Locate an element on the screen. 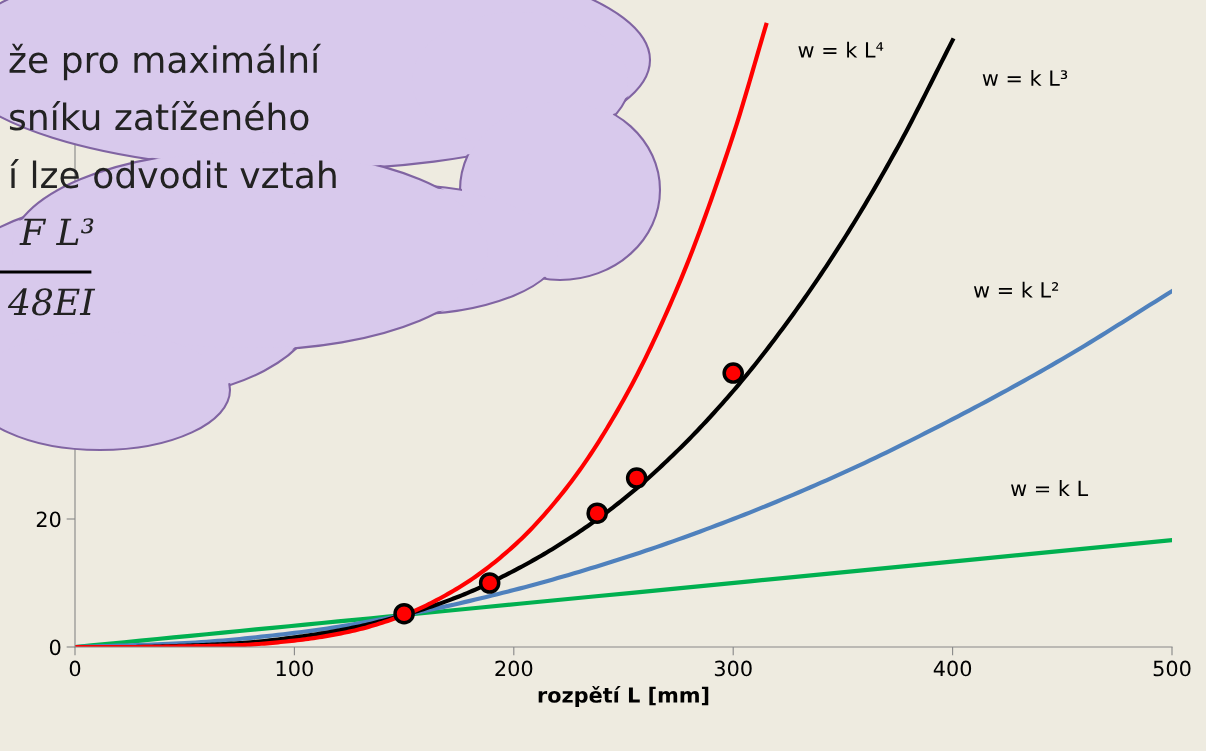 The width and height of the screenshot is (1206, 751). annotation: 48EI is located at coordinates (51, 302).